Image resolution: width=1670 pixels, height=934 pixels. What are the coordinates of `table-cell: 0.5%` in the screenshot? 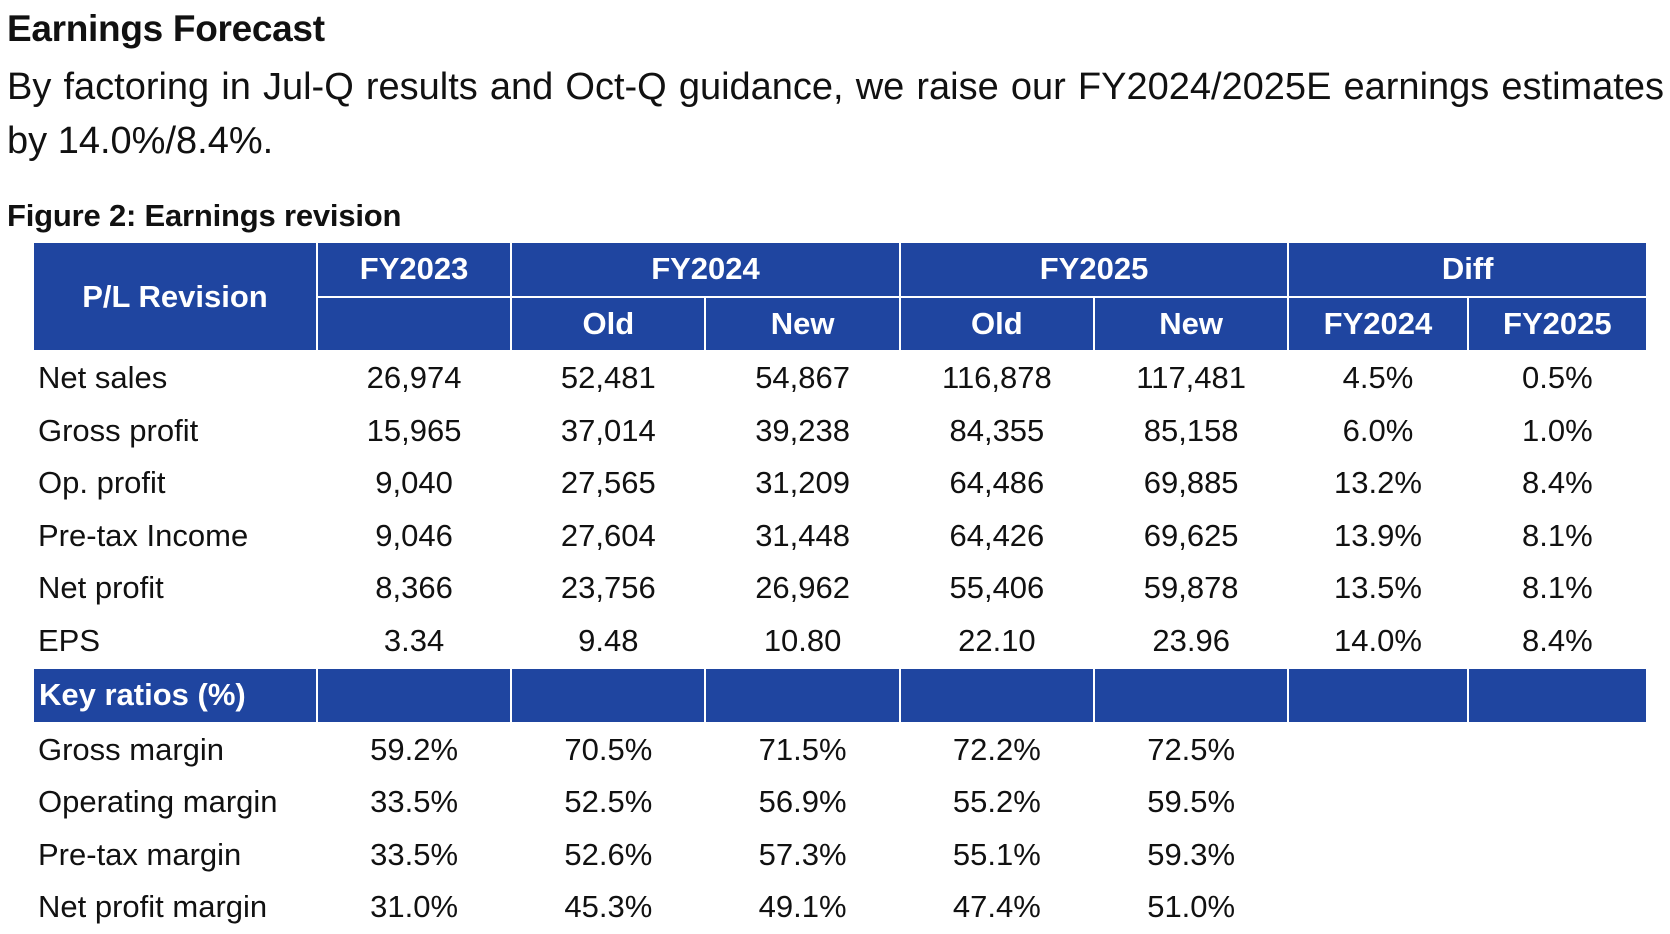 It's located at (1557, 378).